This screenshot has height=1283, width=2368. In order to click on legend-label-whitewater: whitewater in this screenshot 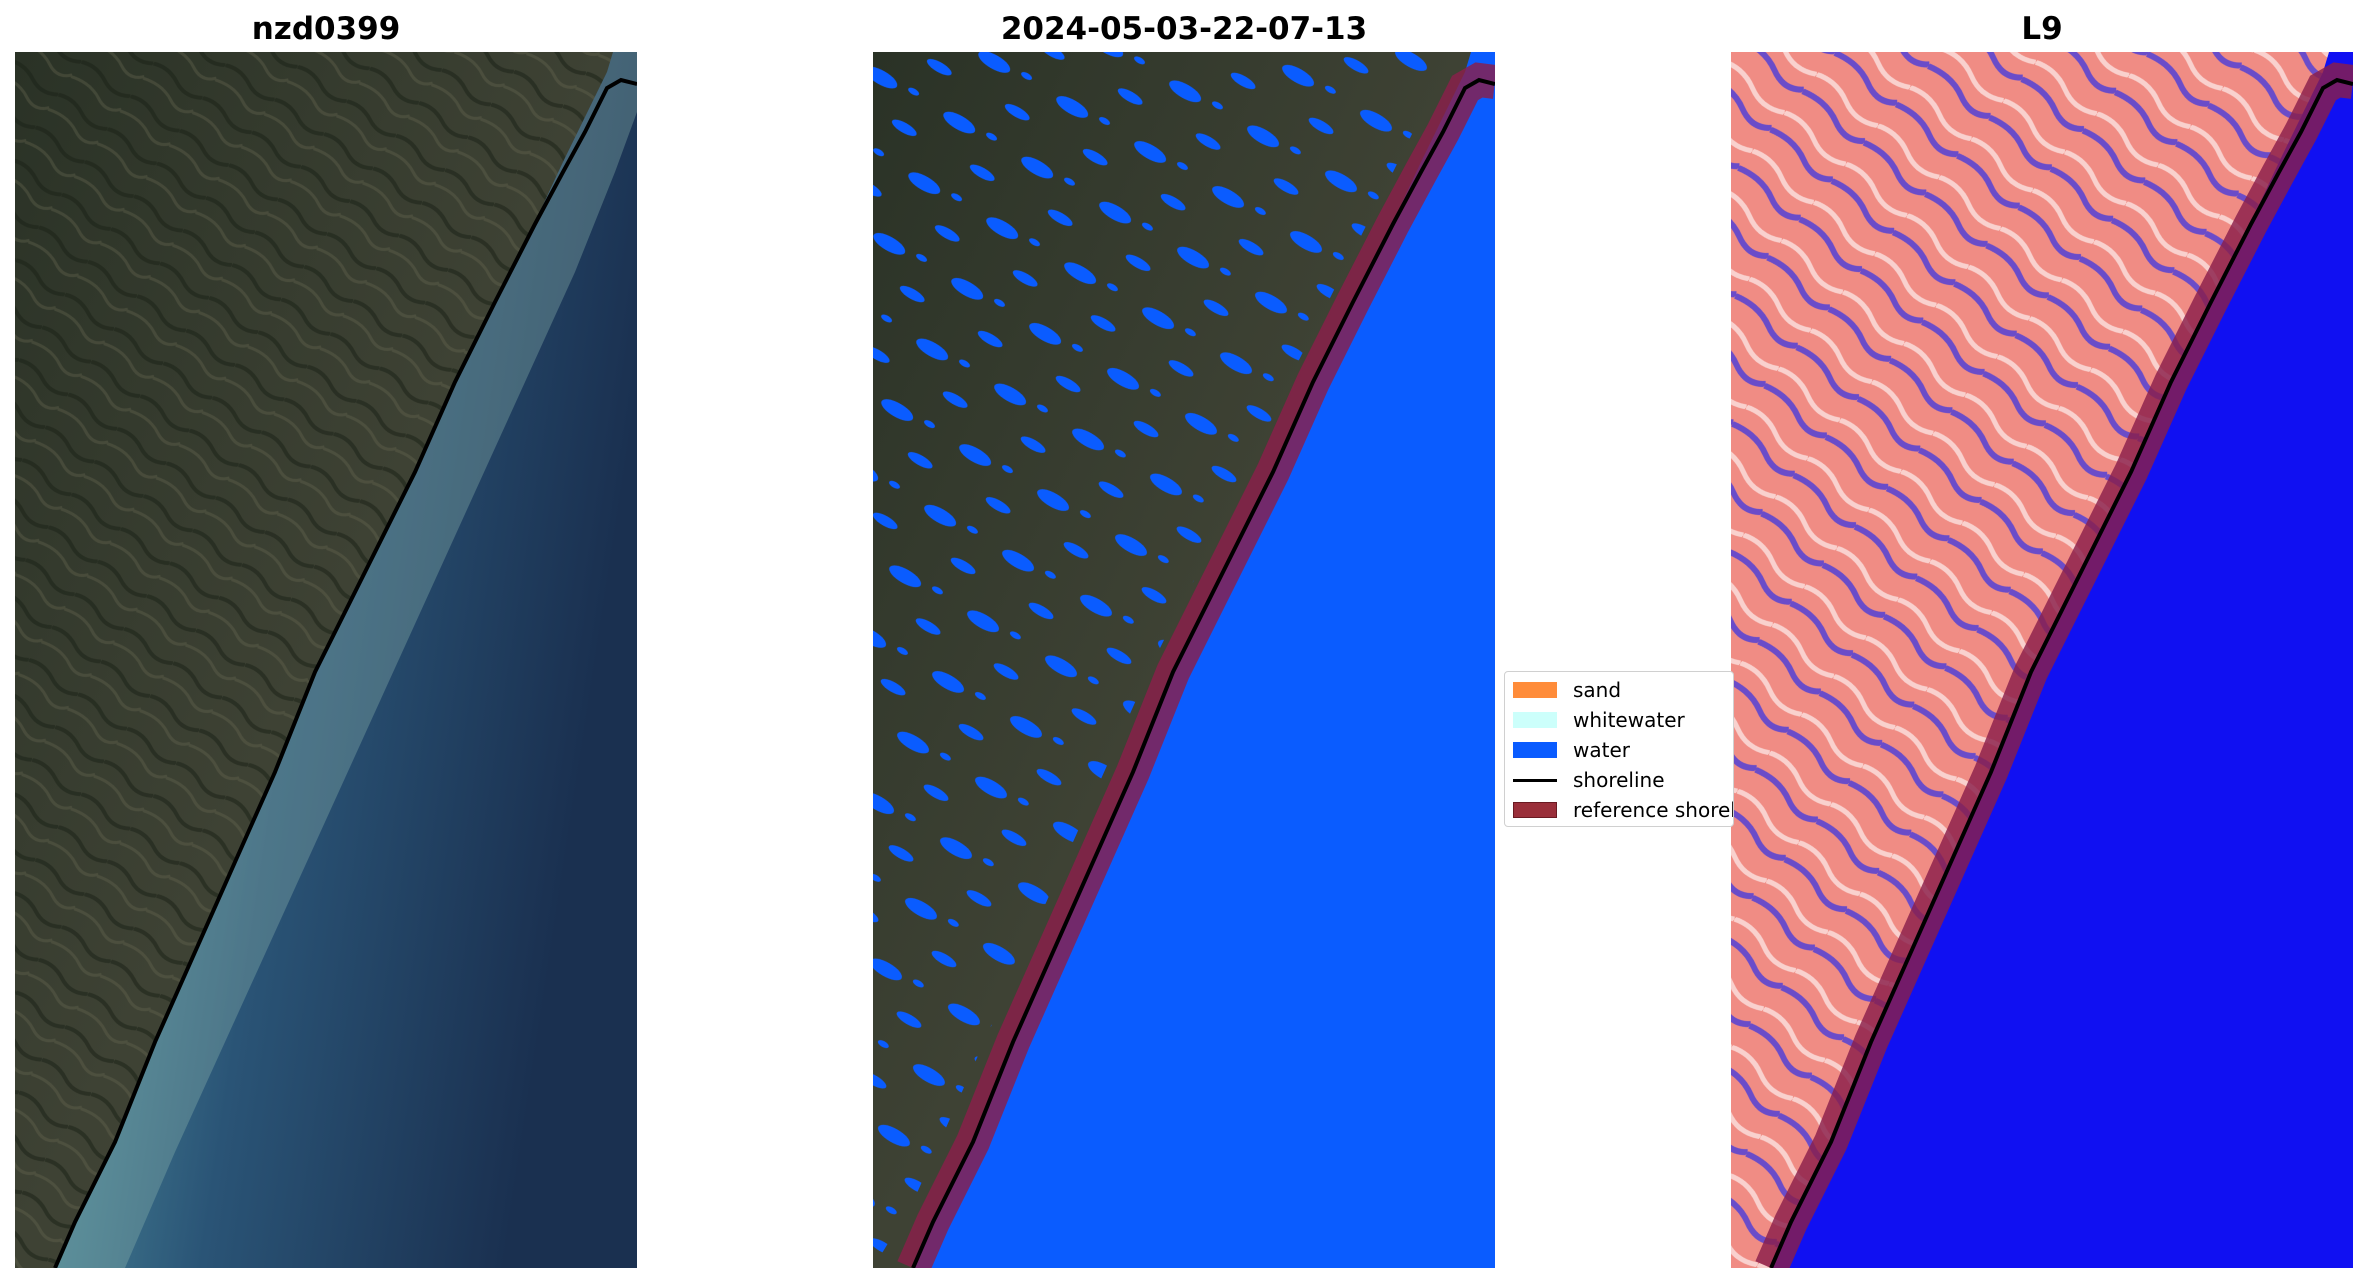, I will do `click(1629, 720)`.